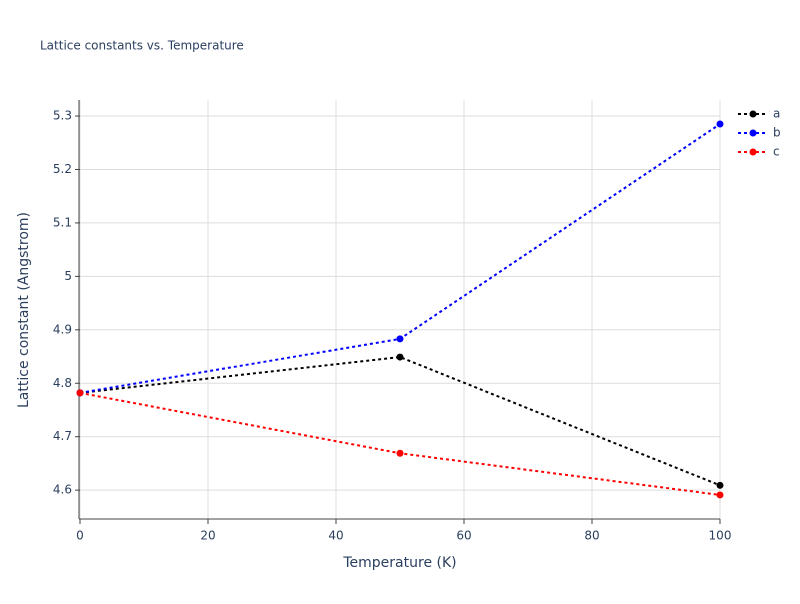 The height and width of the screenshot is (604, 800). I want to click on y-tick-label: 4.6, so click(62, 490).